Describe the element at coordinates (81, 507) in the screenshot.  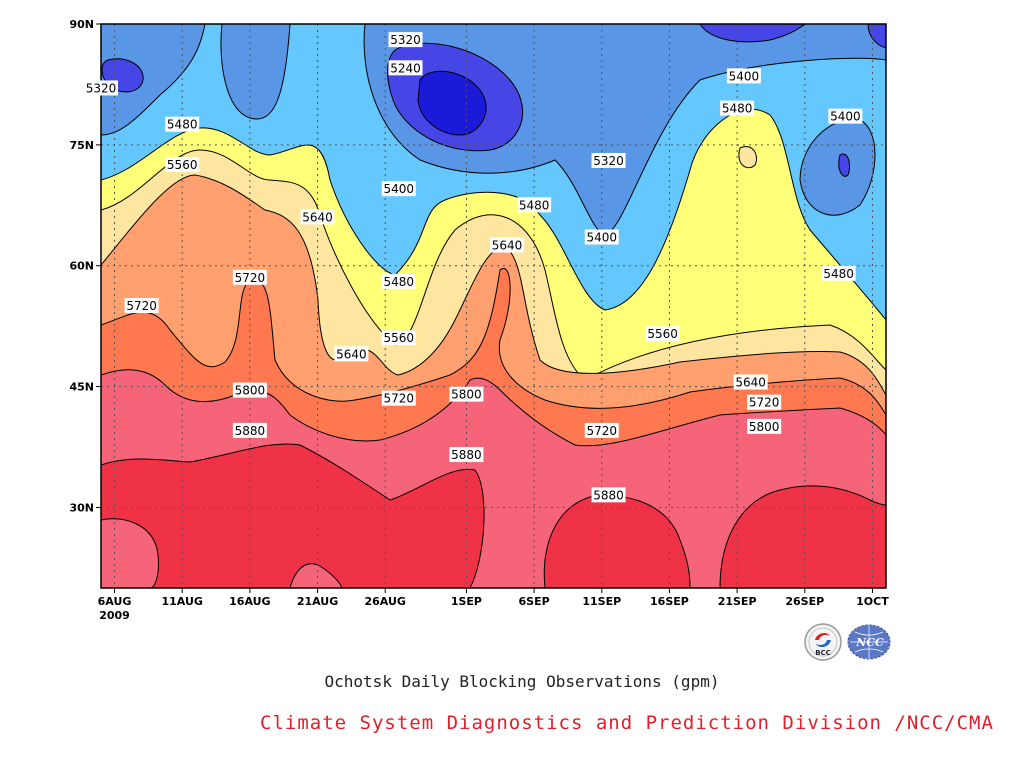
I see `y-tick-label: 30N` at that location.